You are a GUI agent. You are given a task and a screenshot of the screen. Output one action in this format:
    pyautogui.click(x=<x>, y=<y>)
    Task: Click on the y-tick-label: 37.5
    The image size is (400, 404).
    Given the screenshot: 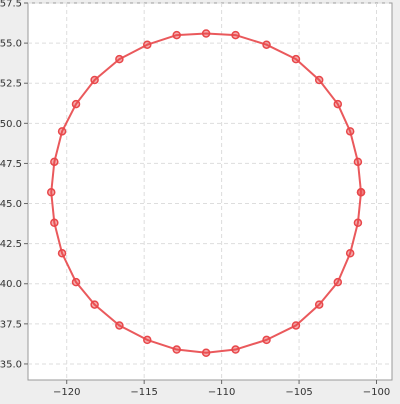 What is the action you would take?
    pyautogui.click(x=11, y=324)
    